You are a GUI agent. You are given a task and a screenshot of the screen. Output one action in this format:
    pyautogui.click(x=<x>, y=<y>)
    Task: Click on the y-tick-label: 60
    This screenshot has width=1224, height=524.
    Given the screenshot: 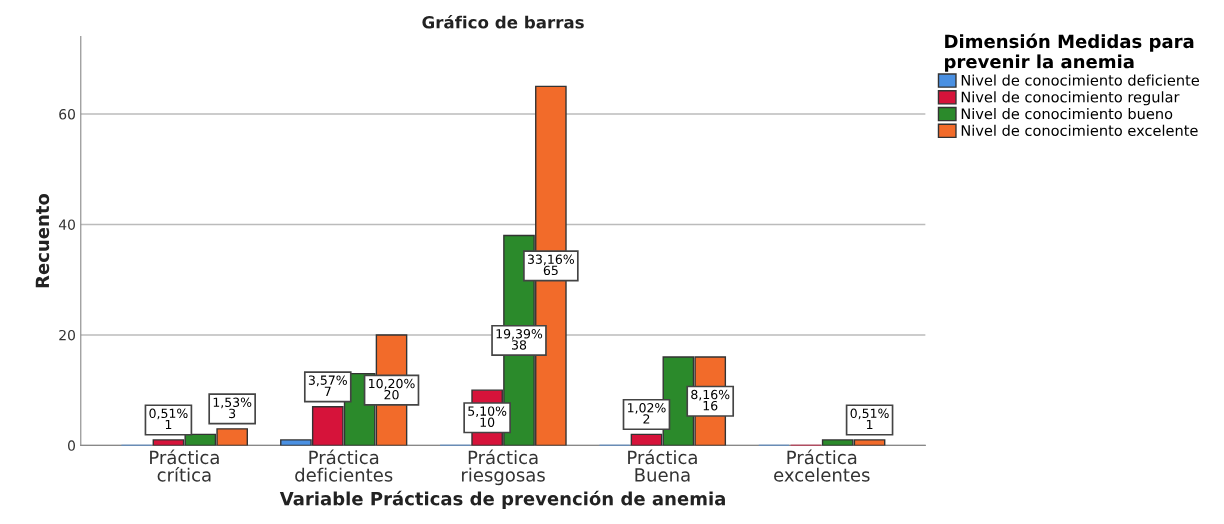 What is the action you would take?
    pyautogui.click(x=67, y=114)
    